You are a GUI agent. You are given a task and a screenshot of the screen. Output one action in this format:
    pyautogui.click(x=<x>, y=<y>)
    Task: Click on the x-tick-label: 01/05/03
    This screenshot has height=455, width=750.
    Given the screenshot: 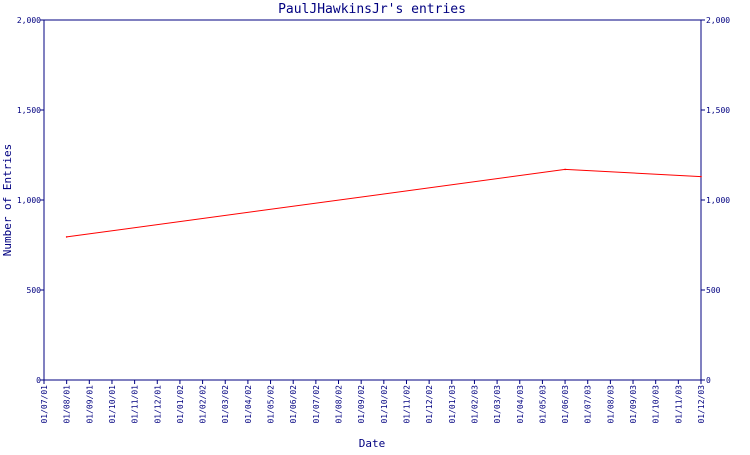 What is the action you would take?
    pyautogui.click(x=542, y=404)
    